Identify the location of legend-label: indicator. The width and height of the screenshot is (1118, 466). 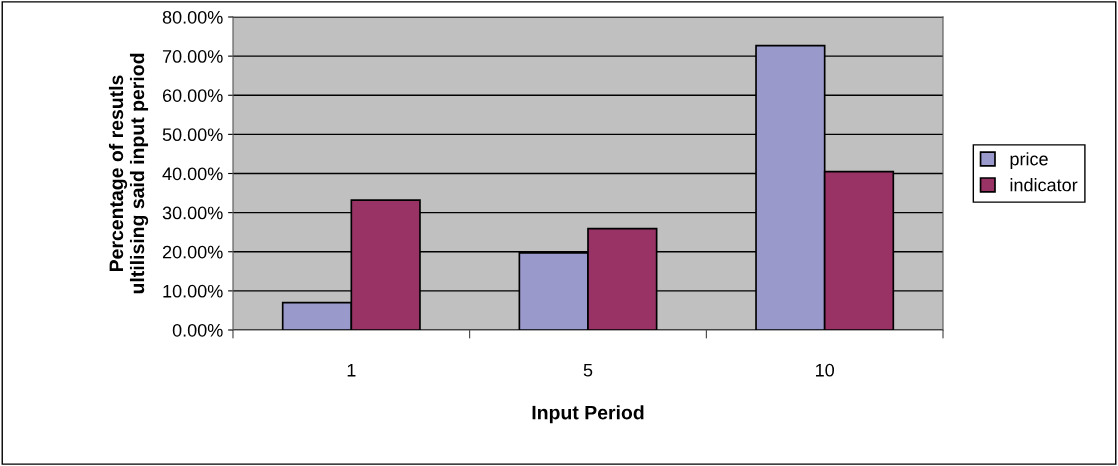
(1044, 185).